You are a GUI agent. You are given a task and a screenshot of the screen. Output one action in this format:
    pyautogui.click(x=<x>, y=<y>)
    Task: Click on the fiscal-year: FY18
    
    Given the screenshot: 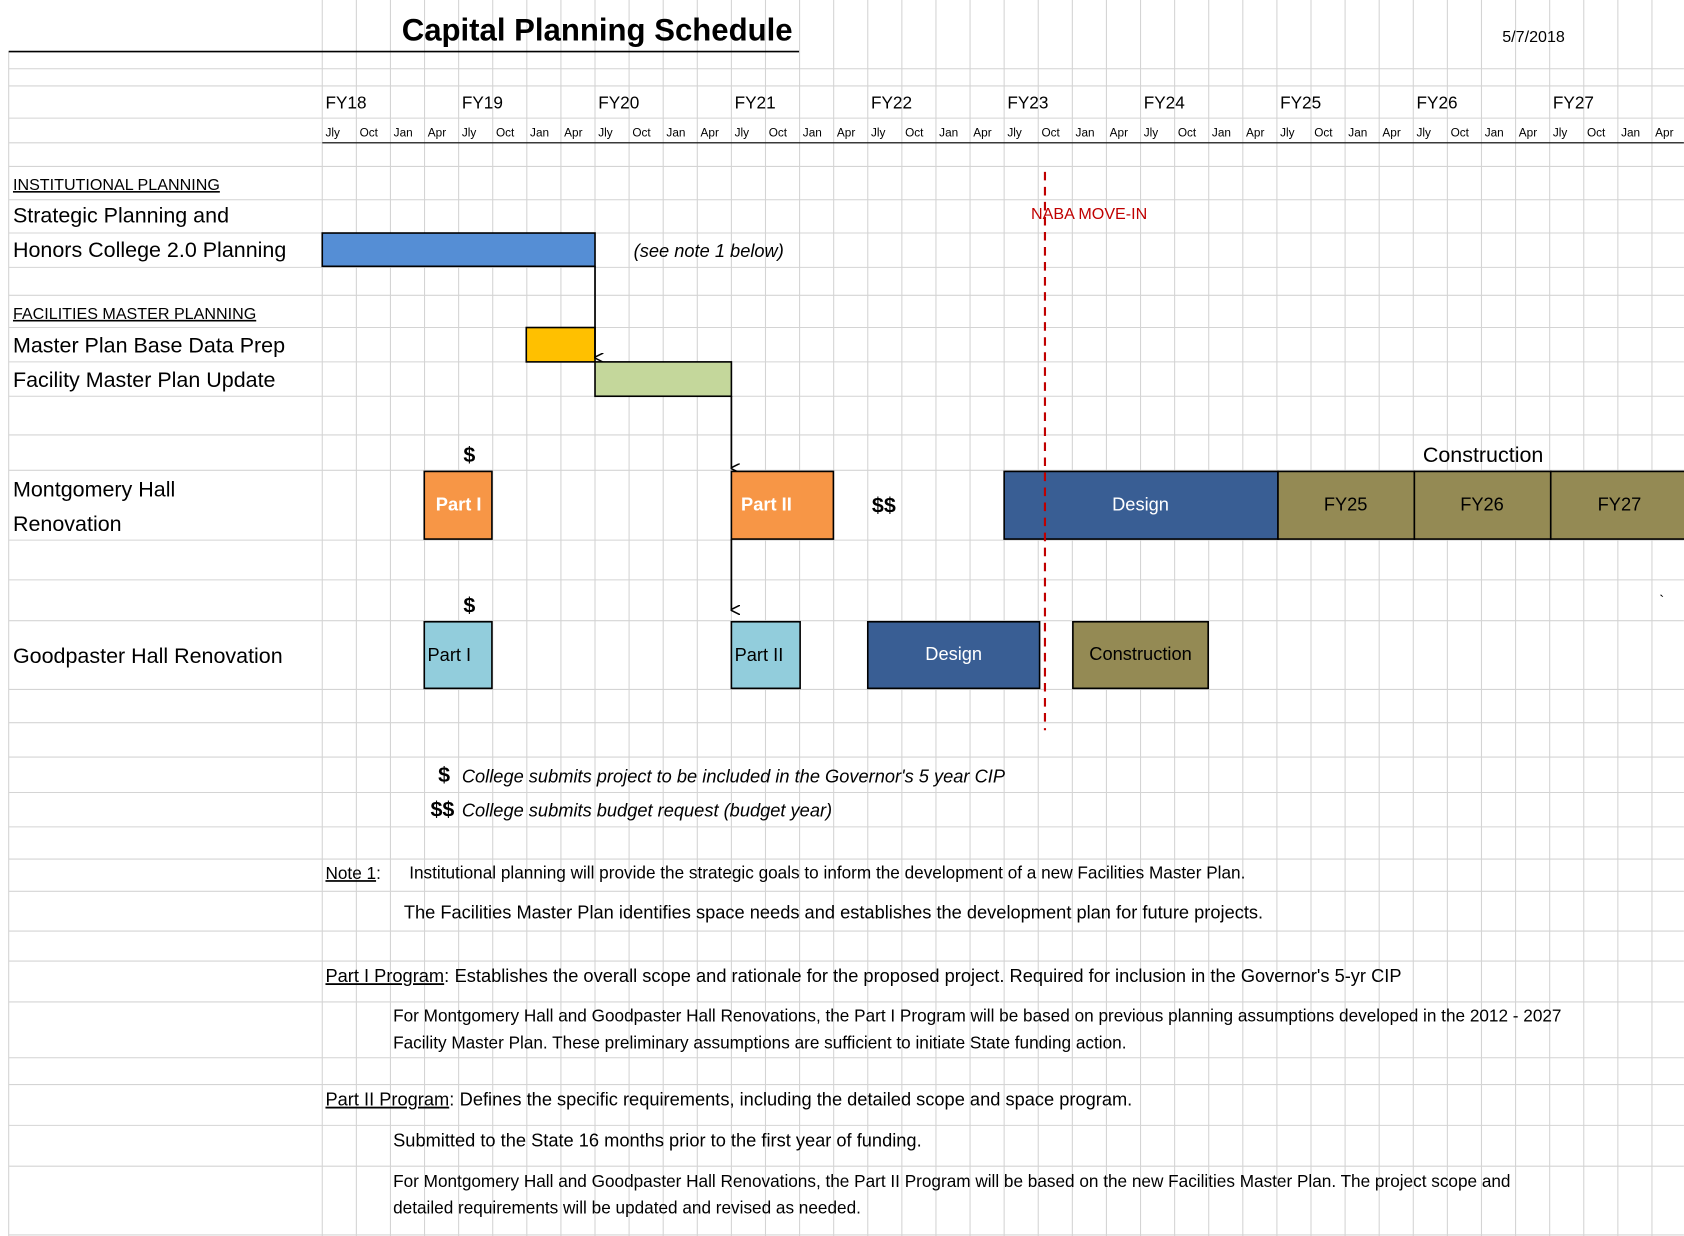 What is the action you would take?
    pyautogui.click(x=345, y=103)
    